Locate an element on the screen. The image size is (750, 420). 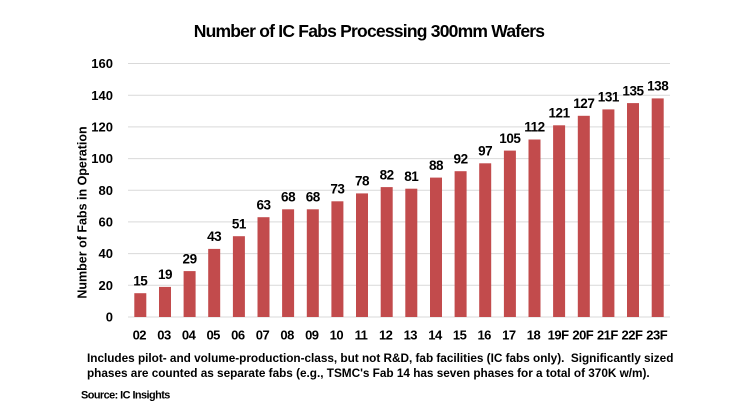
svg-text: Number of Fabs in Operation is located at coordinates (82, 212).